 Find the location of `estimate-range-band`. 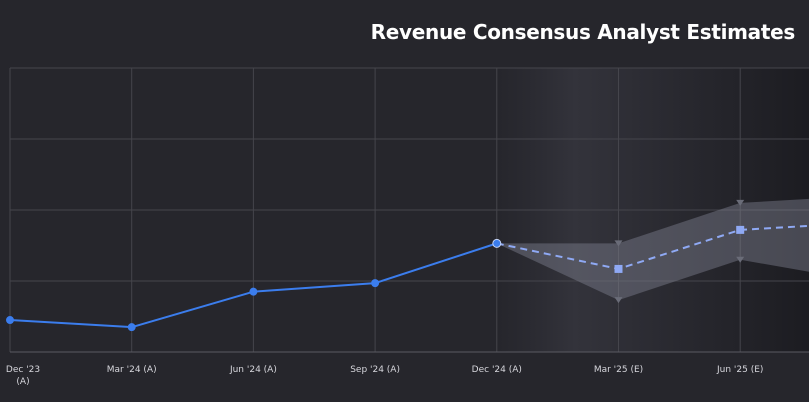

estimate-range-band is located at coordinates (652, 249).